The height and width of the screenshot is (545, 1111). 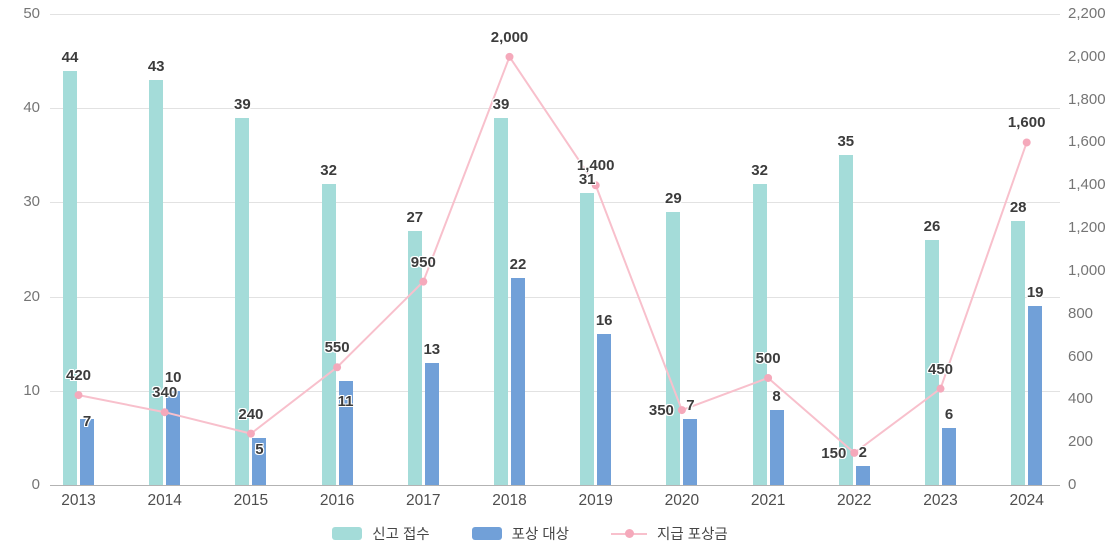 What do you see at coordinates (78, 500) in the screenshot?
I see `x-axis-label: 2013` at bounding box center [78, 500].